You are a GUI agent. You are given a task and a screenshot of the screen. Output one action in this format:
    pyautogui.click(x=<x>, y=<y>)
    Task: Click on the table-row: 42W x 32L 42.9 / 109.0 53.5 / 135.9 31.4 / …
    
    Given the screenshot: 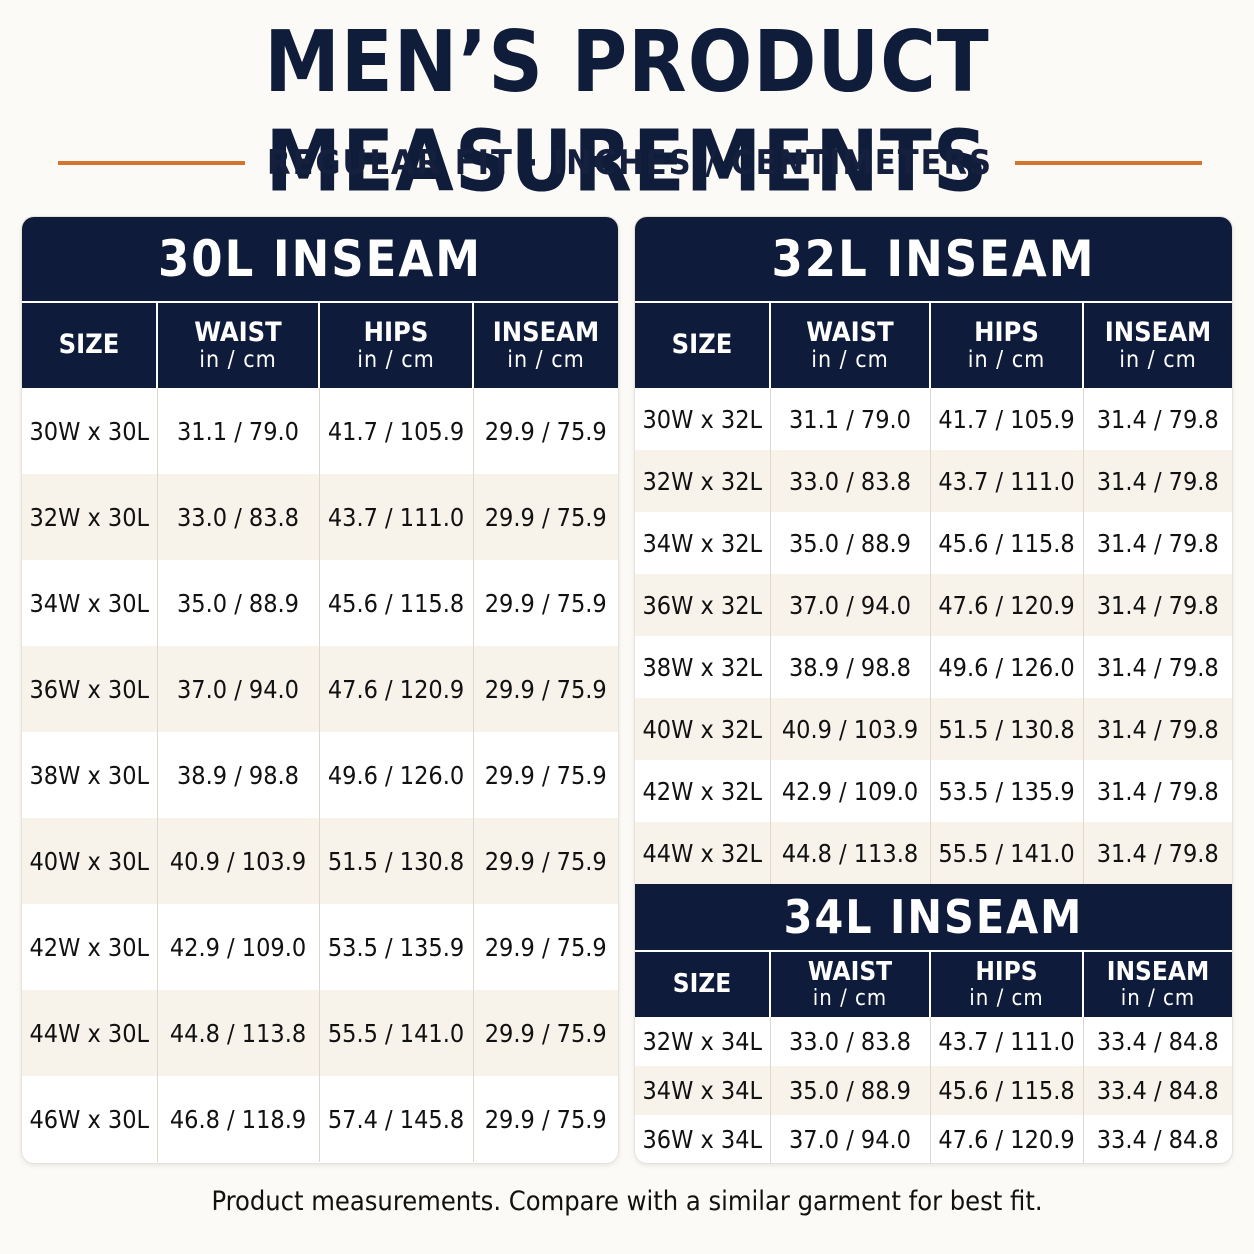 What is the action you would take?
    pyautogui.click(x=933, y=791)
    